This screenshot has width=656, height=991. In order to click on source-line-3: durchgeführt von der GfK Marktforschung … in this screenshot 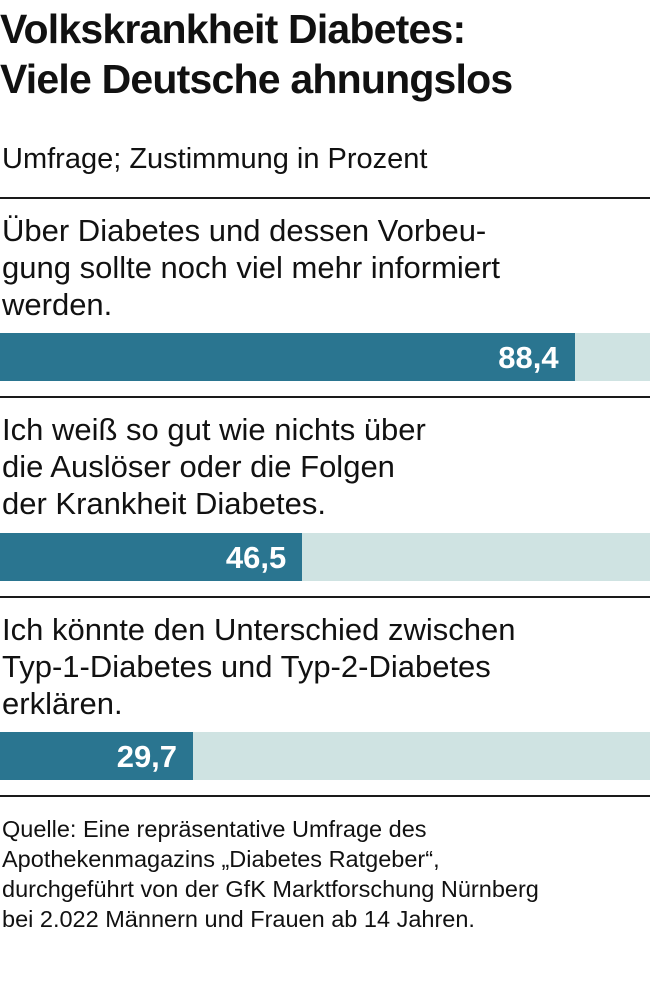, I will do `click(270, 889)`.